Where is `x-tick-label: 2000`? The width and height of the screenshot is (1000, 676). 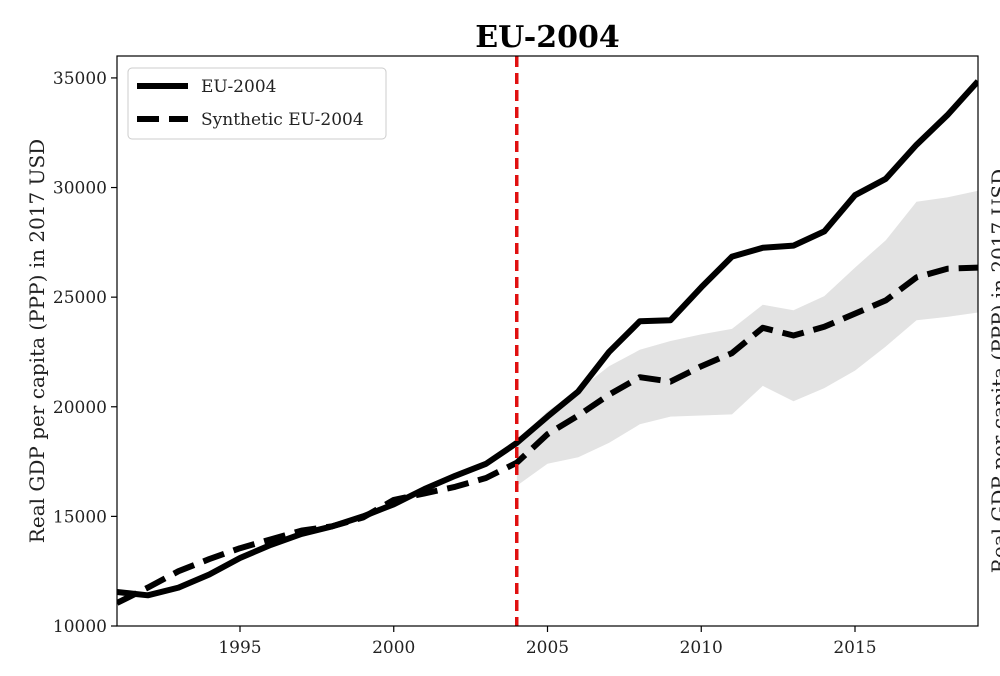
x-tick-label: 2000 is located at coordinates (393, 648).